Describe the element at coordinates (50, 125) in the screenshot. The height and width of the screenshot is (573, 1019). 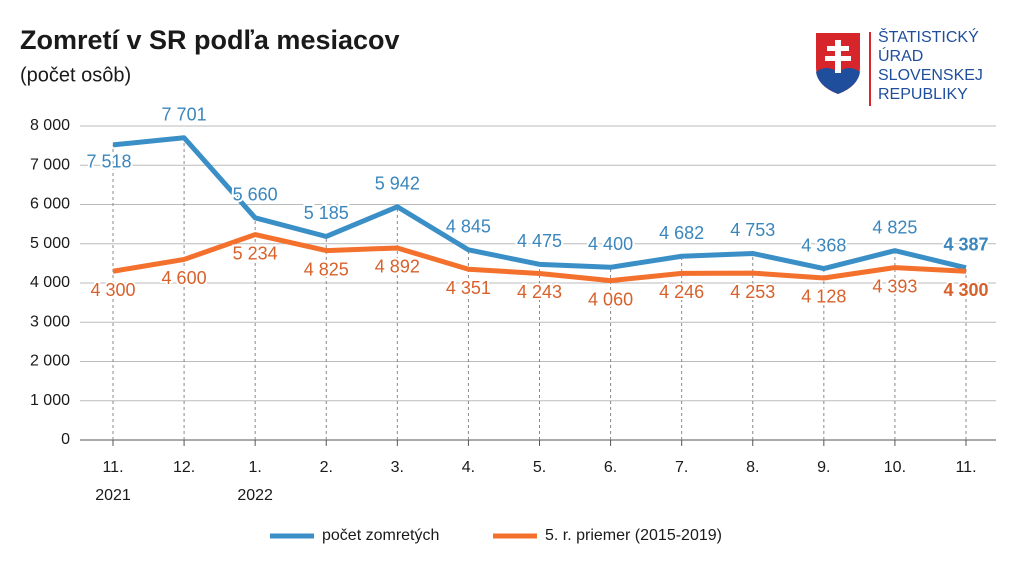
I see `y-tick-label: 8 000` at that location.